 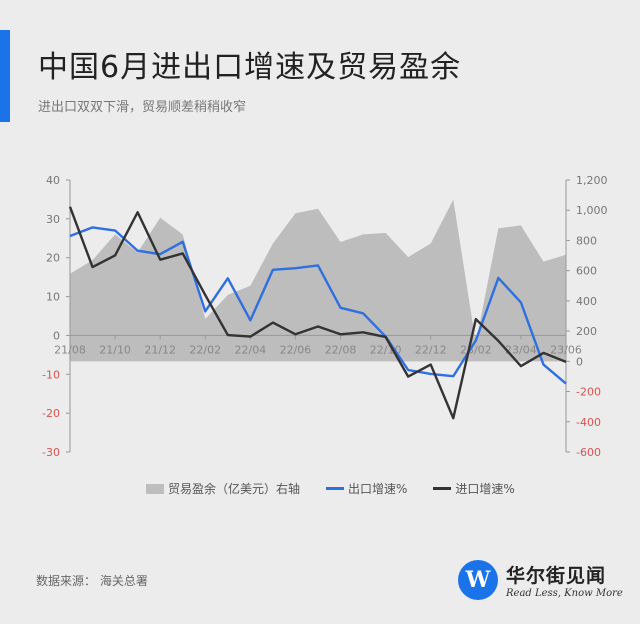 I want to click on legend-label-surplus: 贸易盈余（亿美元）右轴, so click(x=234, y=489).